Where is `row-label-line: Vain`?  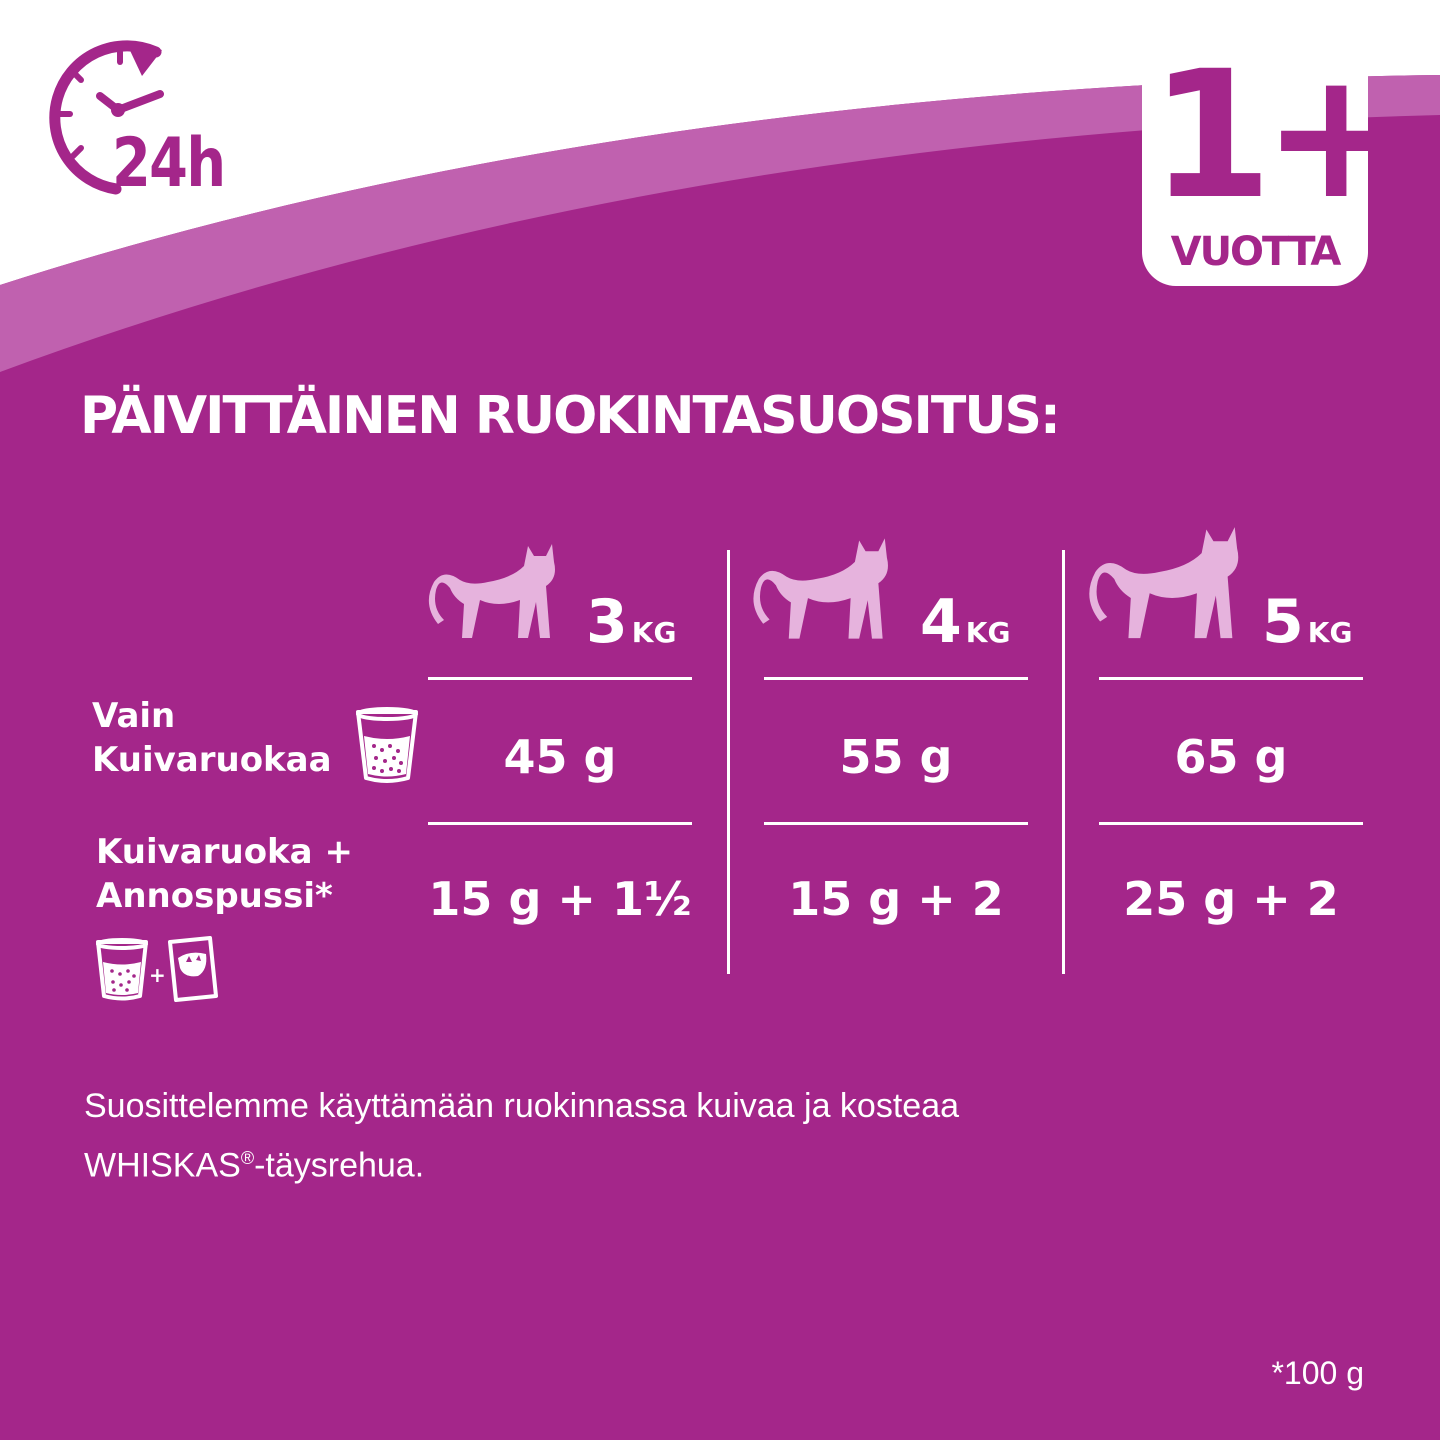
row-label-line: Vain is located at coordinates (134, 716).